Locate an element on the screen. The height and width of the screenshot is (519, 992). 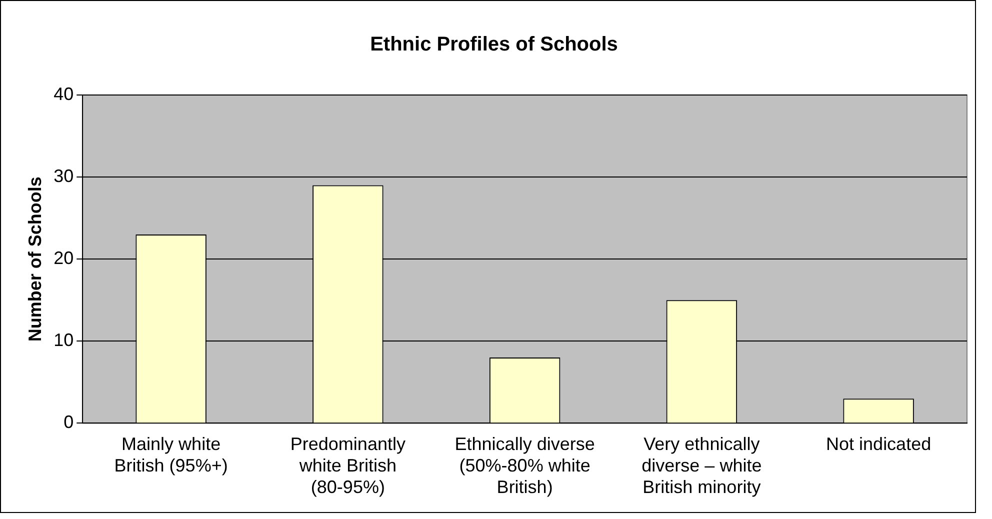
y-tick-label: 30 is located at coordinates (64, 176).